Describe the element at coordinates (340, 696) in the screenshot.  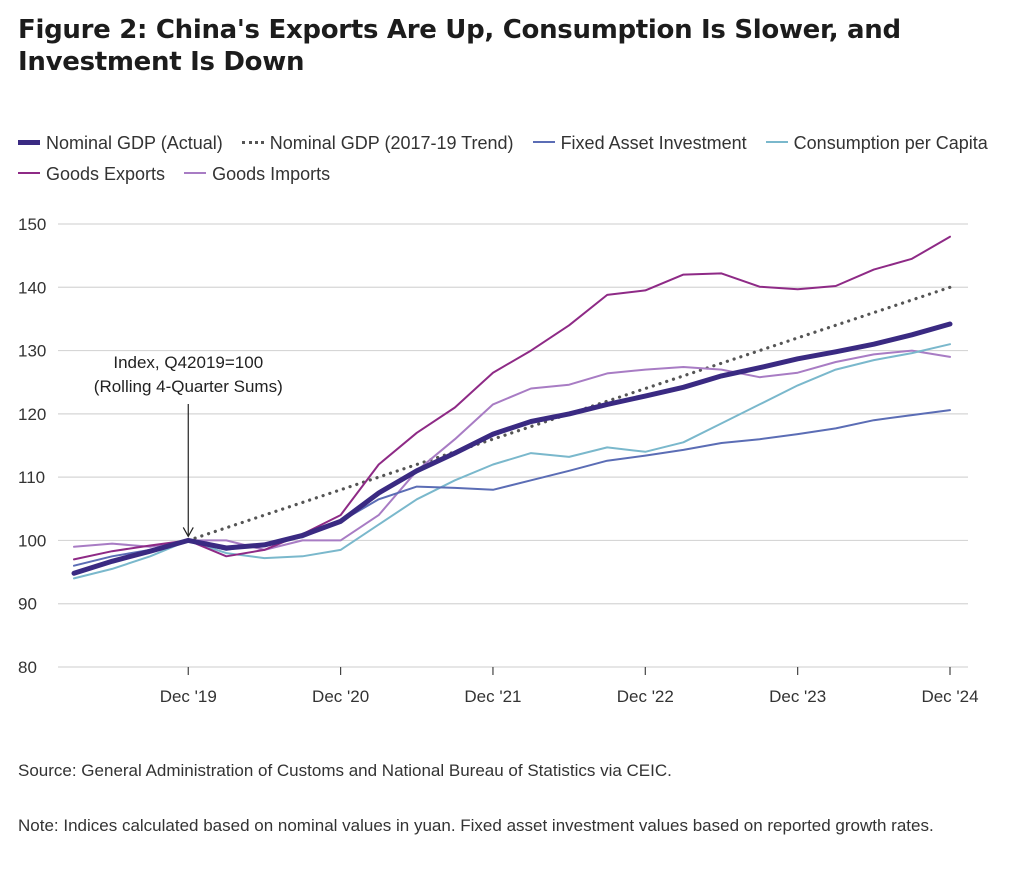
I see `x-tick-label: Dec '20` at that location.